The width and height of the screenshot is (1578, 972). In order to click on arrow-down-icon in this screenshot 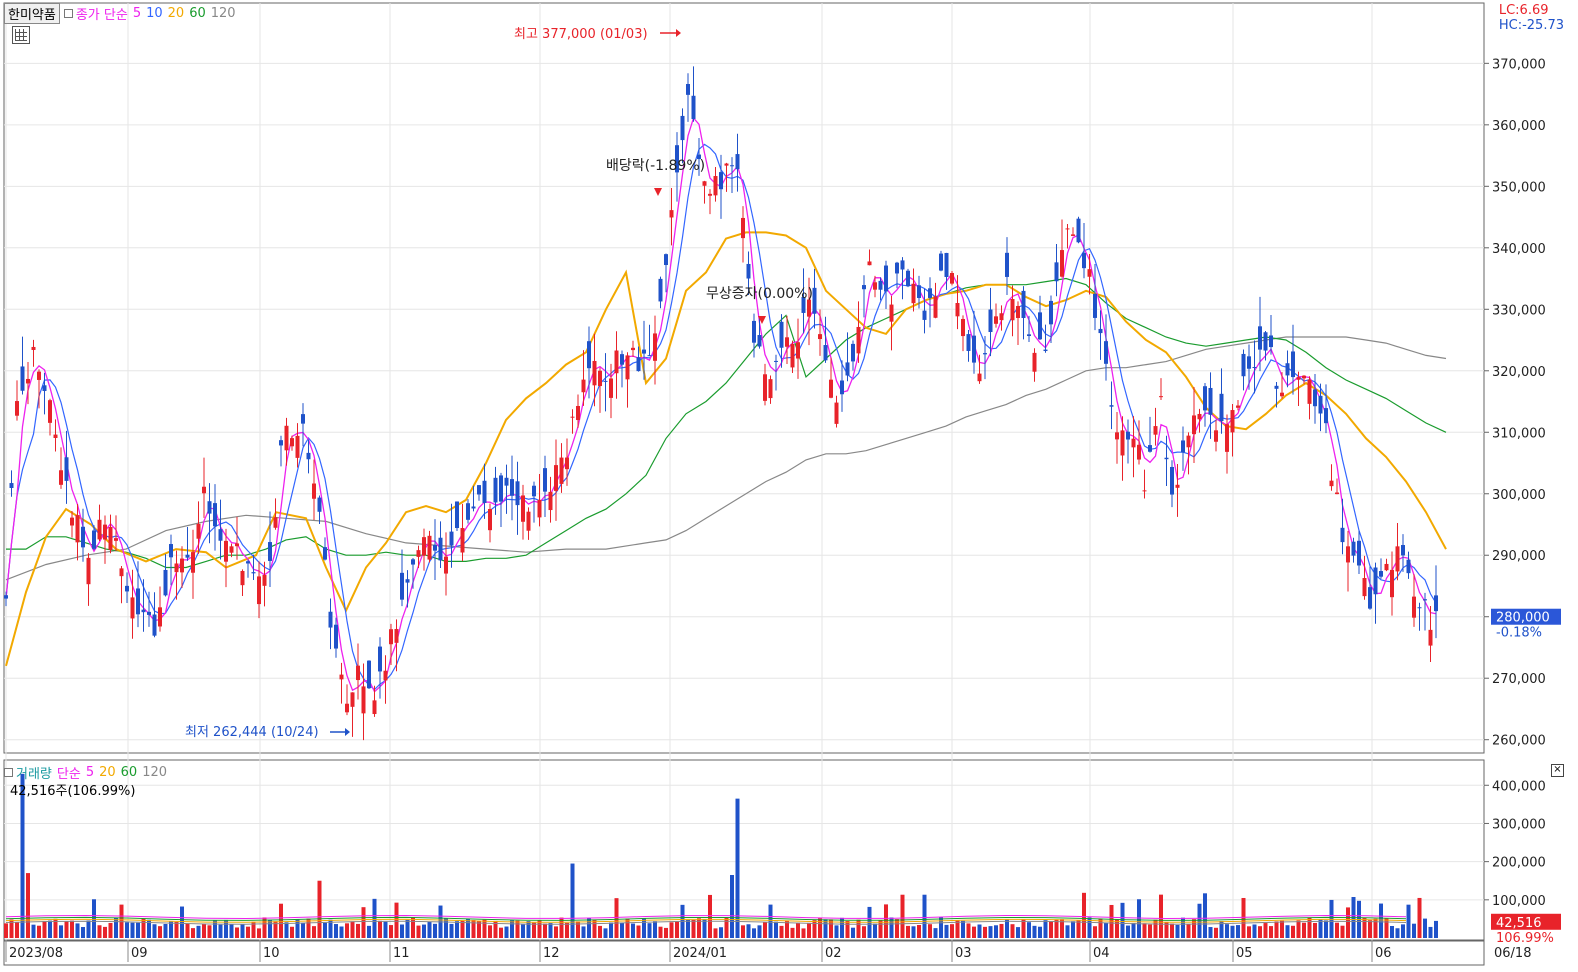, I will do `click(762, 320)`.